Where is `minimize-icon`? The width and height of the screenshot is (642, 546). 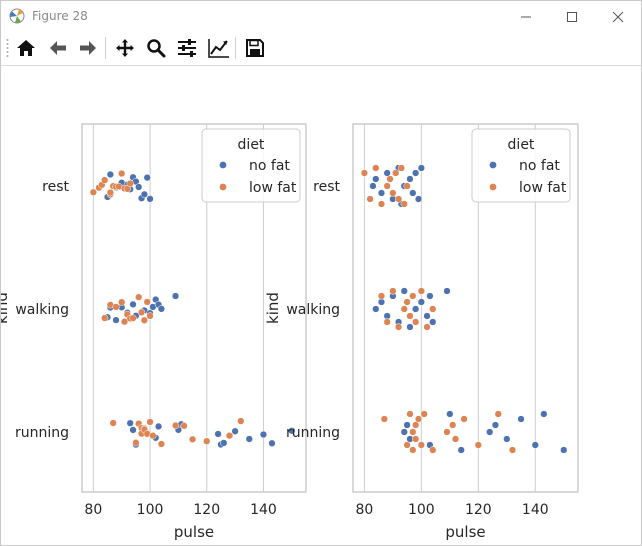 minimize-icon is located at coordinates (526, 17).